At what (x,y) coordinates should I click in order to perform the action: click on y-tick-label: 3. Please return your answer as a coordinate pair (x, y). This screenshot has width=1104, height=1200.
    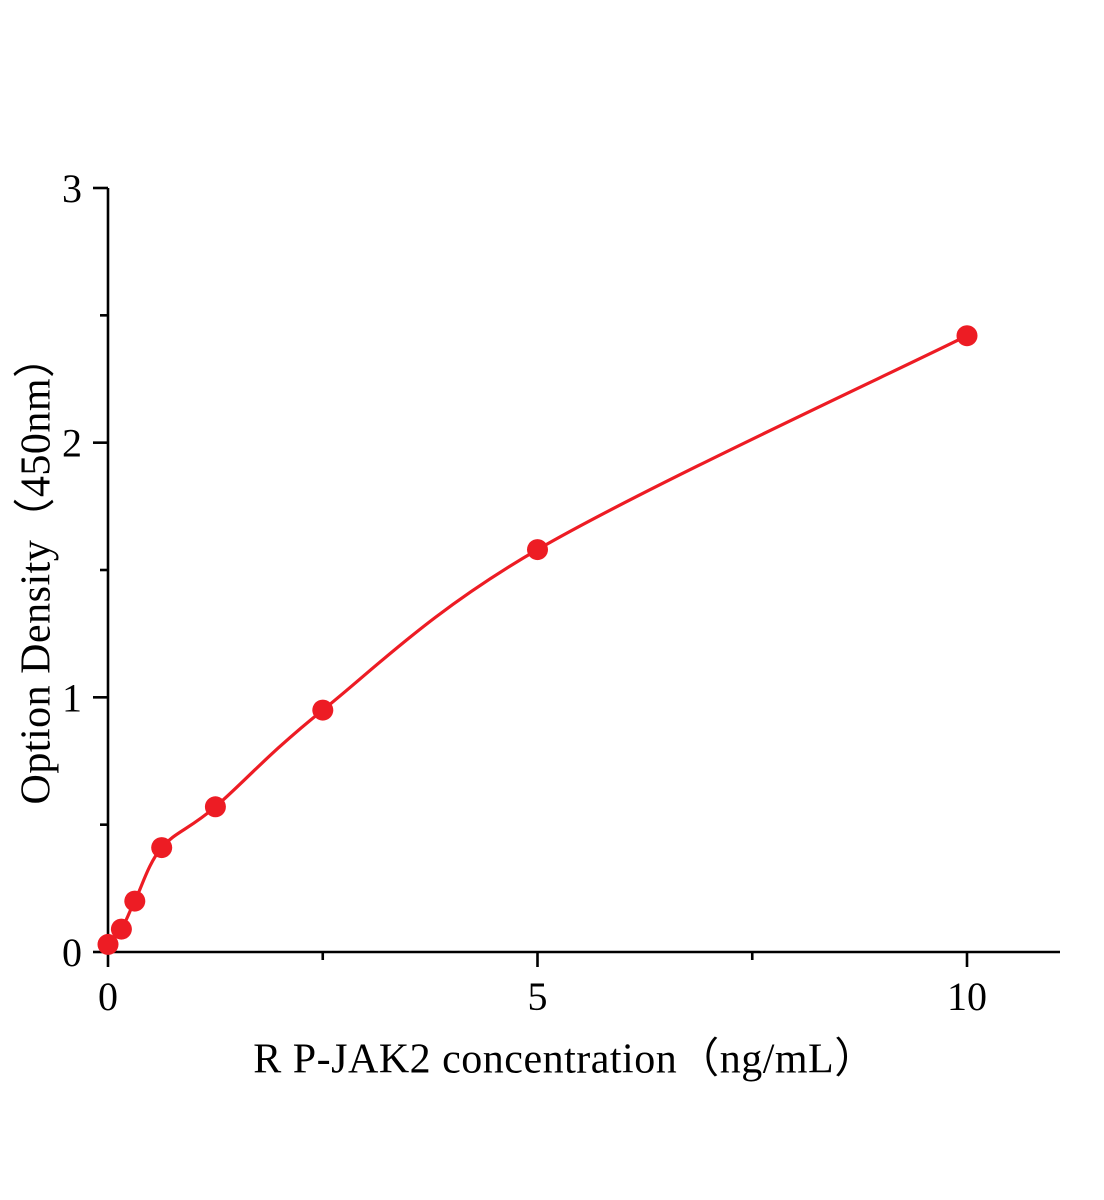
    Looking at the image, I should click on (72, 188).